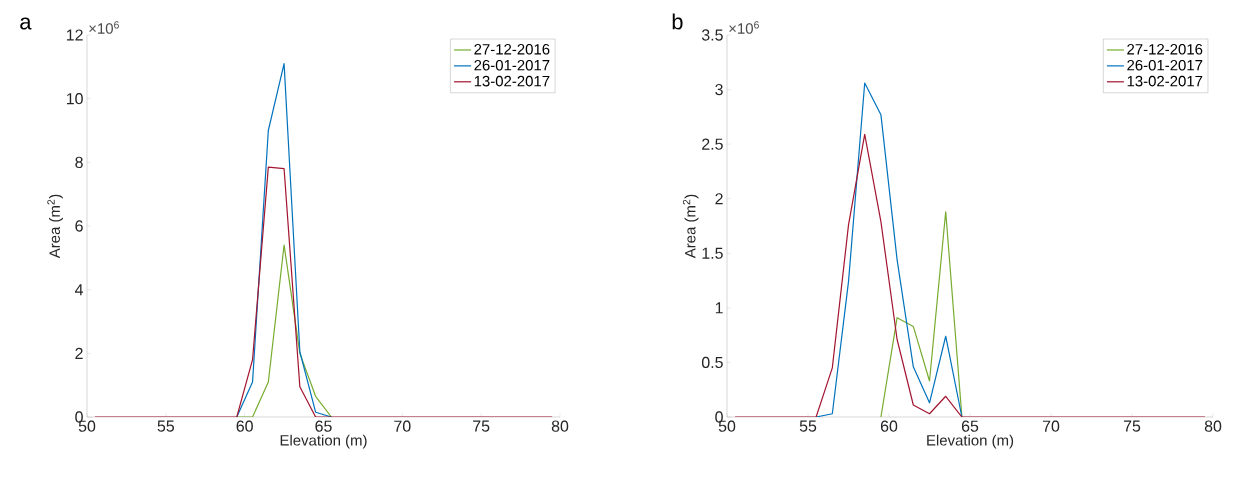 This screenshot has height=477, width=1234. Describe the element at coordinates (79, 162) in the screenshot. I see `y-tick-label: 8` at that location.